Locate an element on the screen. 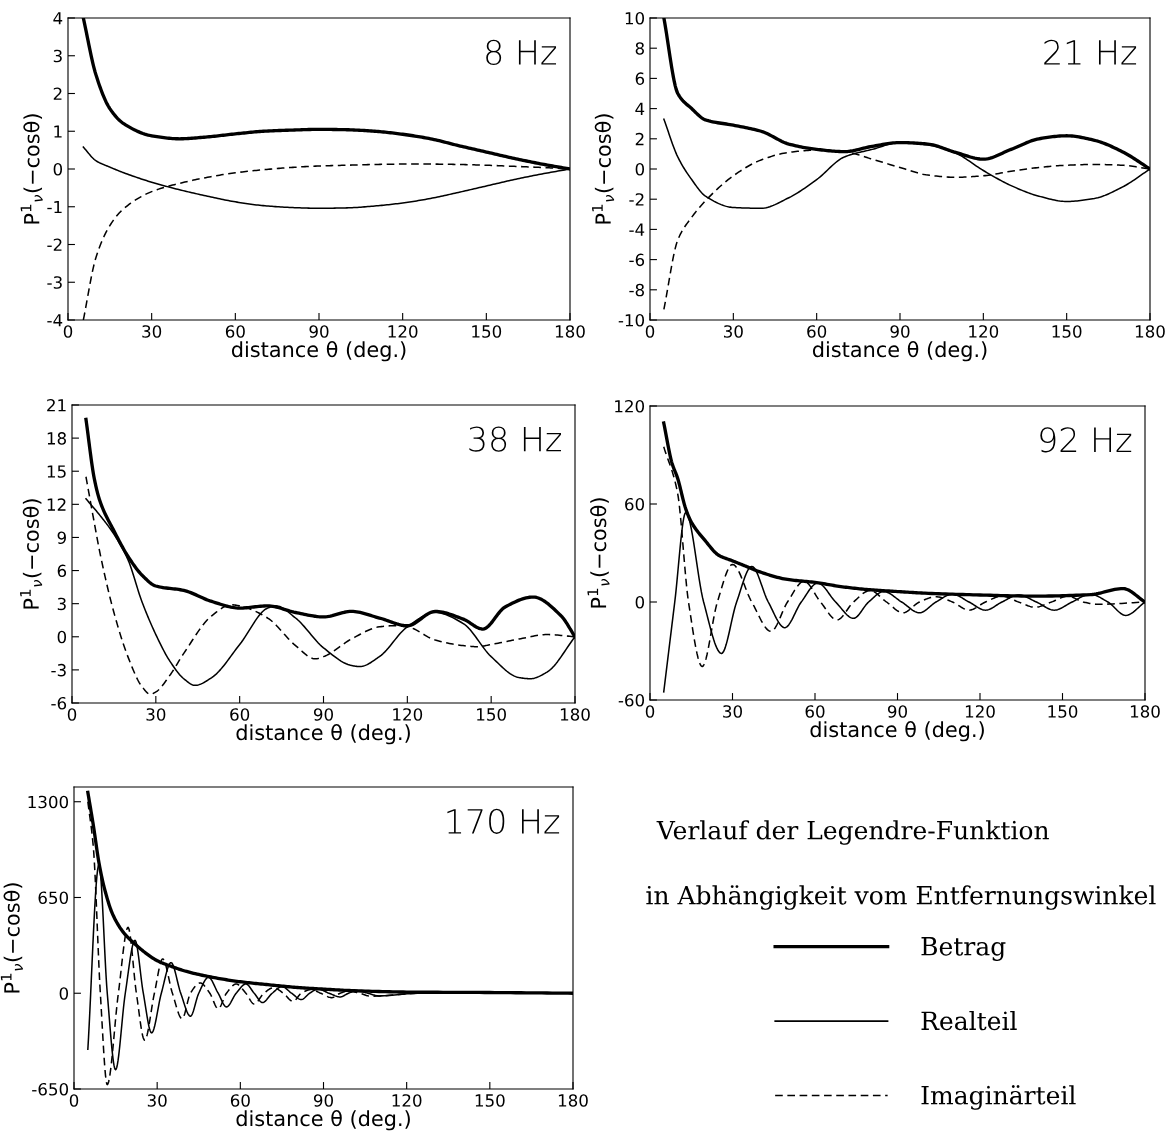 This screenshot has height=1147, width=1168. annotation: 21 Hz is located at coordinates (1090, 52).